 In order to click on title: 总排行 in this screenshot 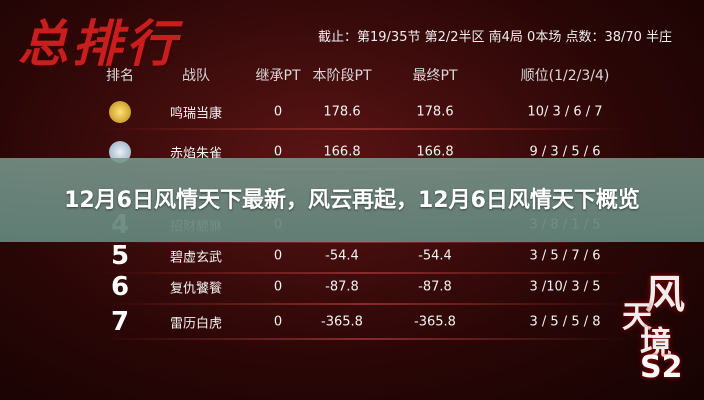, I will do `click(99, 43)`.